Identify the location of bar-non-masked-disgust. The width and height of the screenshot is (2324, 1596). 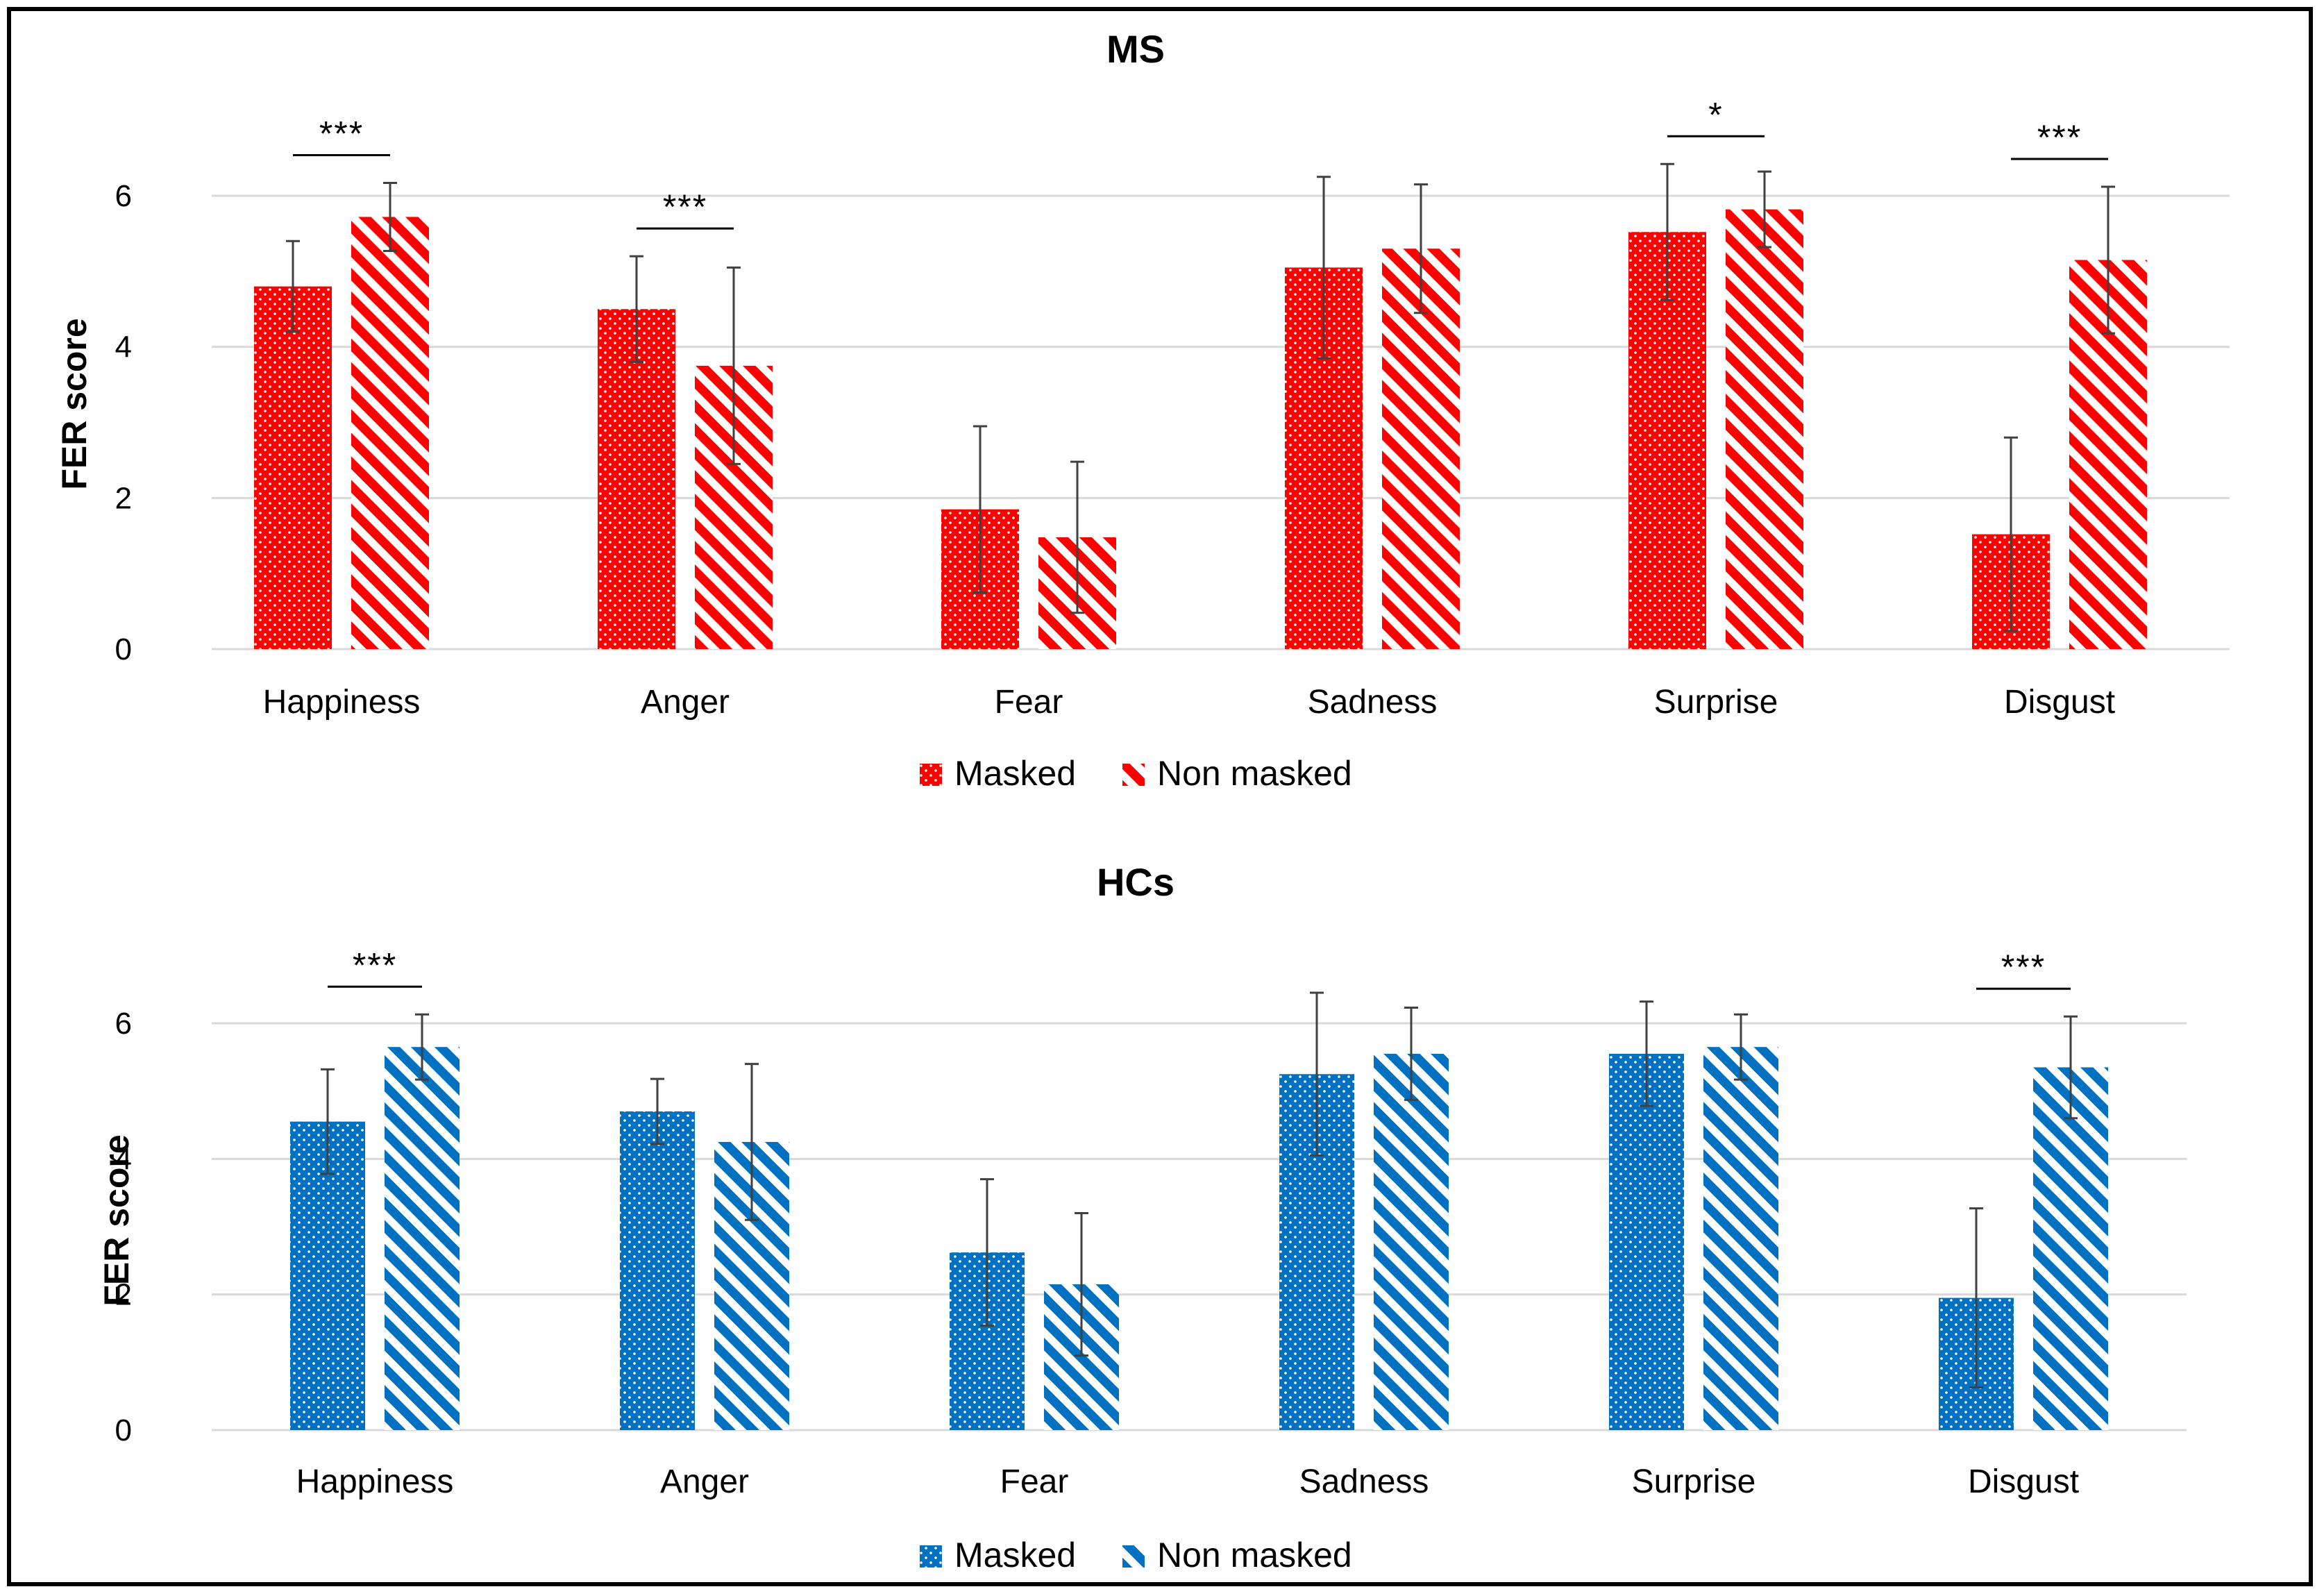
(2070, 1248).